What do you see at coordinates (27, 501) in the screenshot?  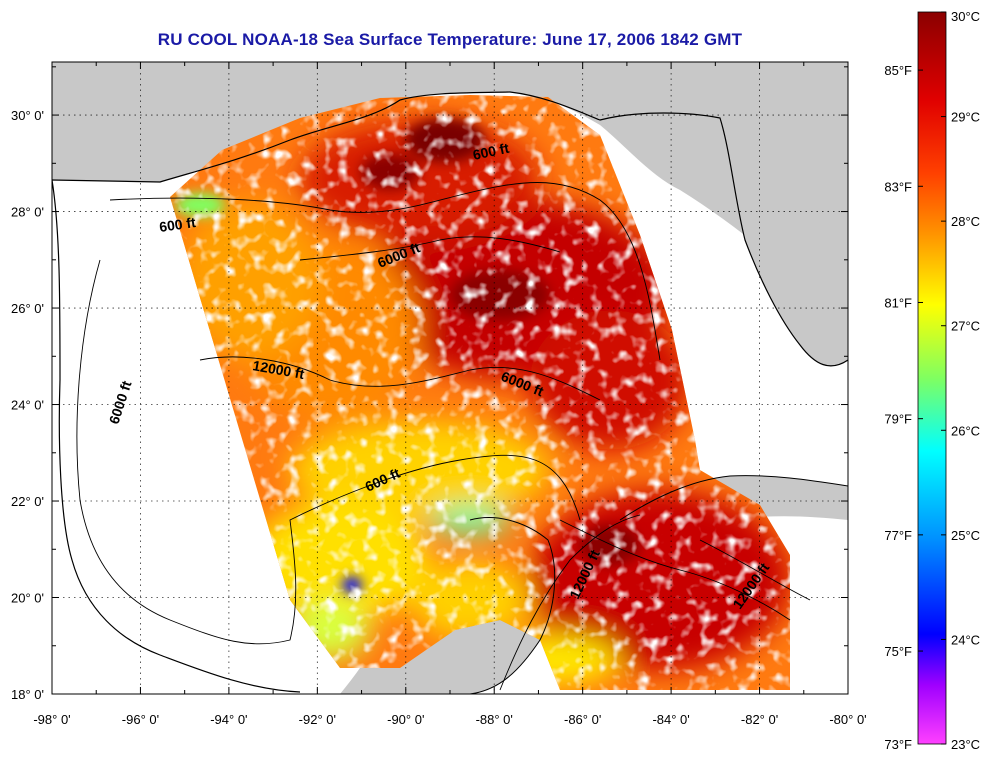 I see `lat-tick-label: 22° 0'` at bounding box center [27, 501].